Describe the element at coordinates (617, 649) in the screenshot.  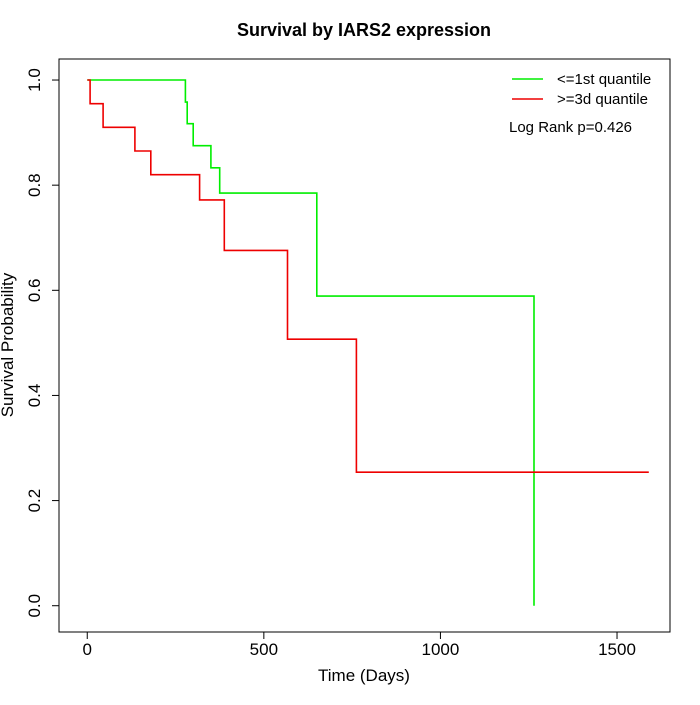
I see `x-tick-label: 1500` at that location.